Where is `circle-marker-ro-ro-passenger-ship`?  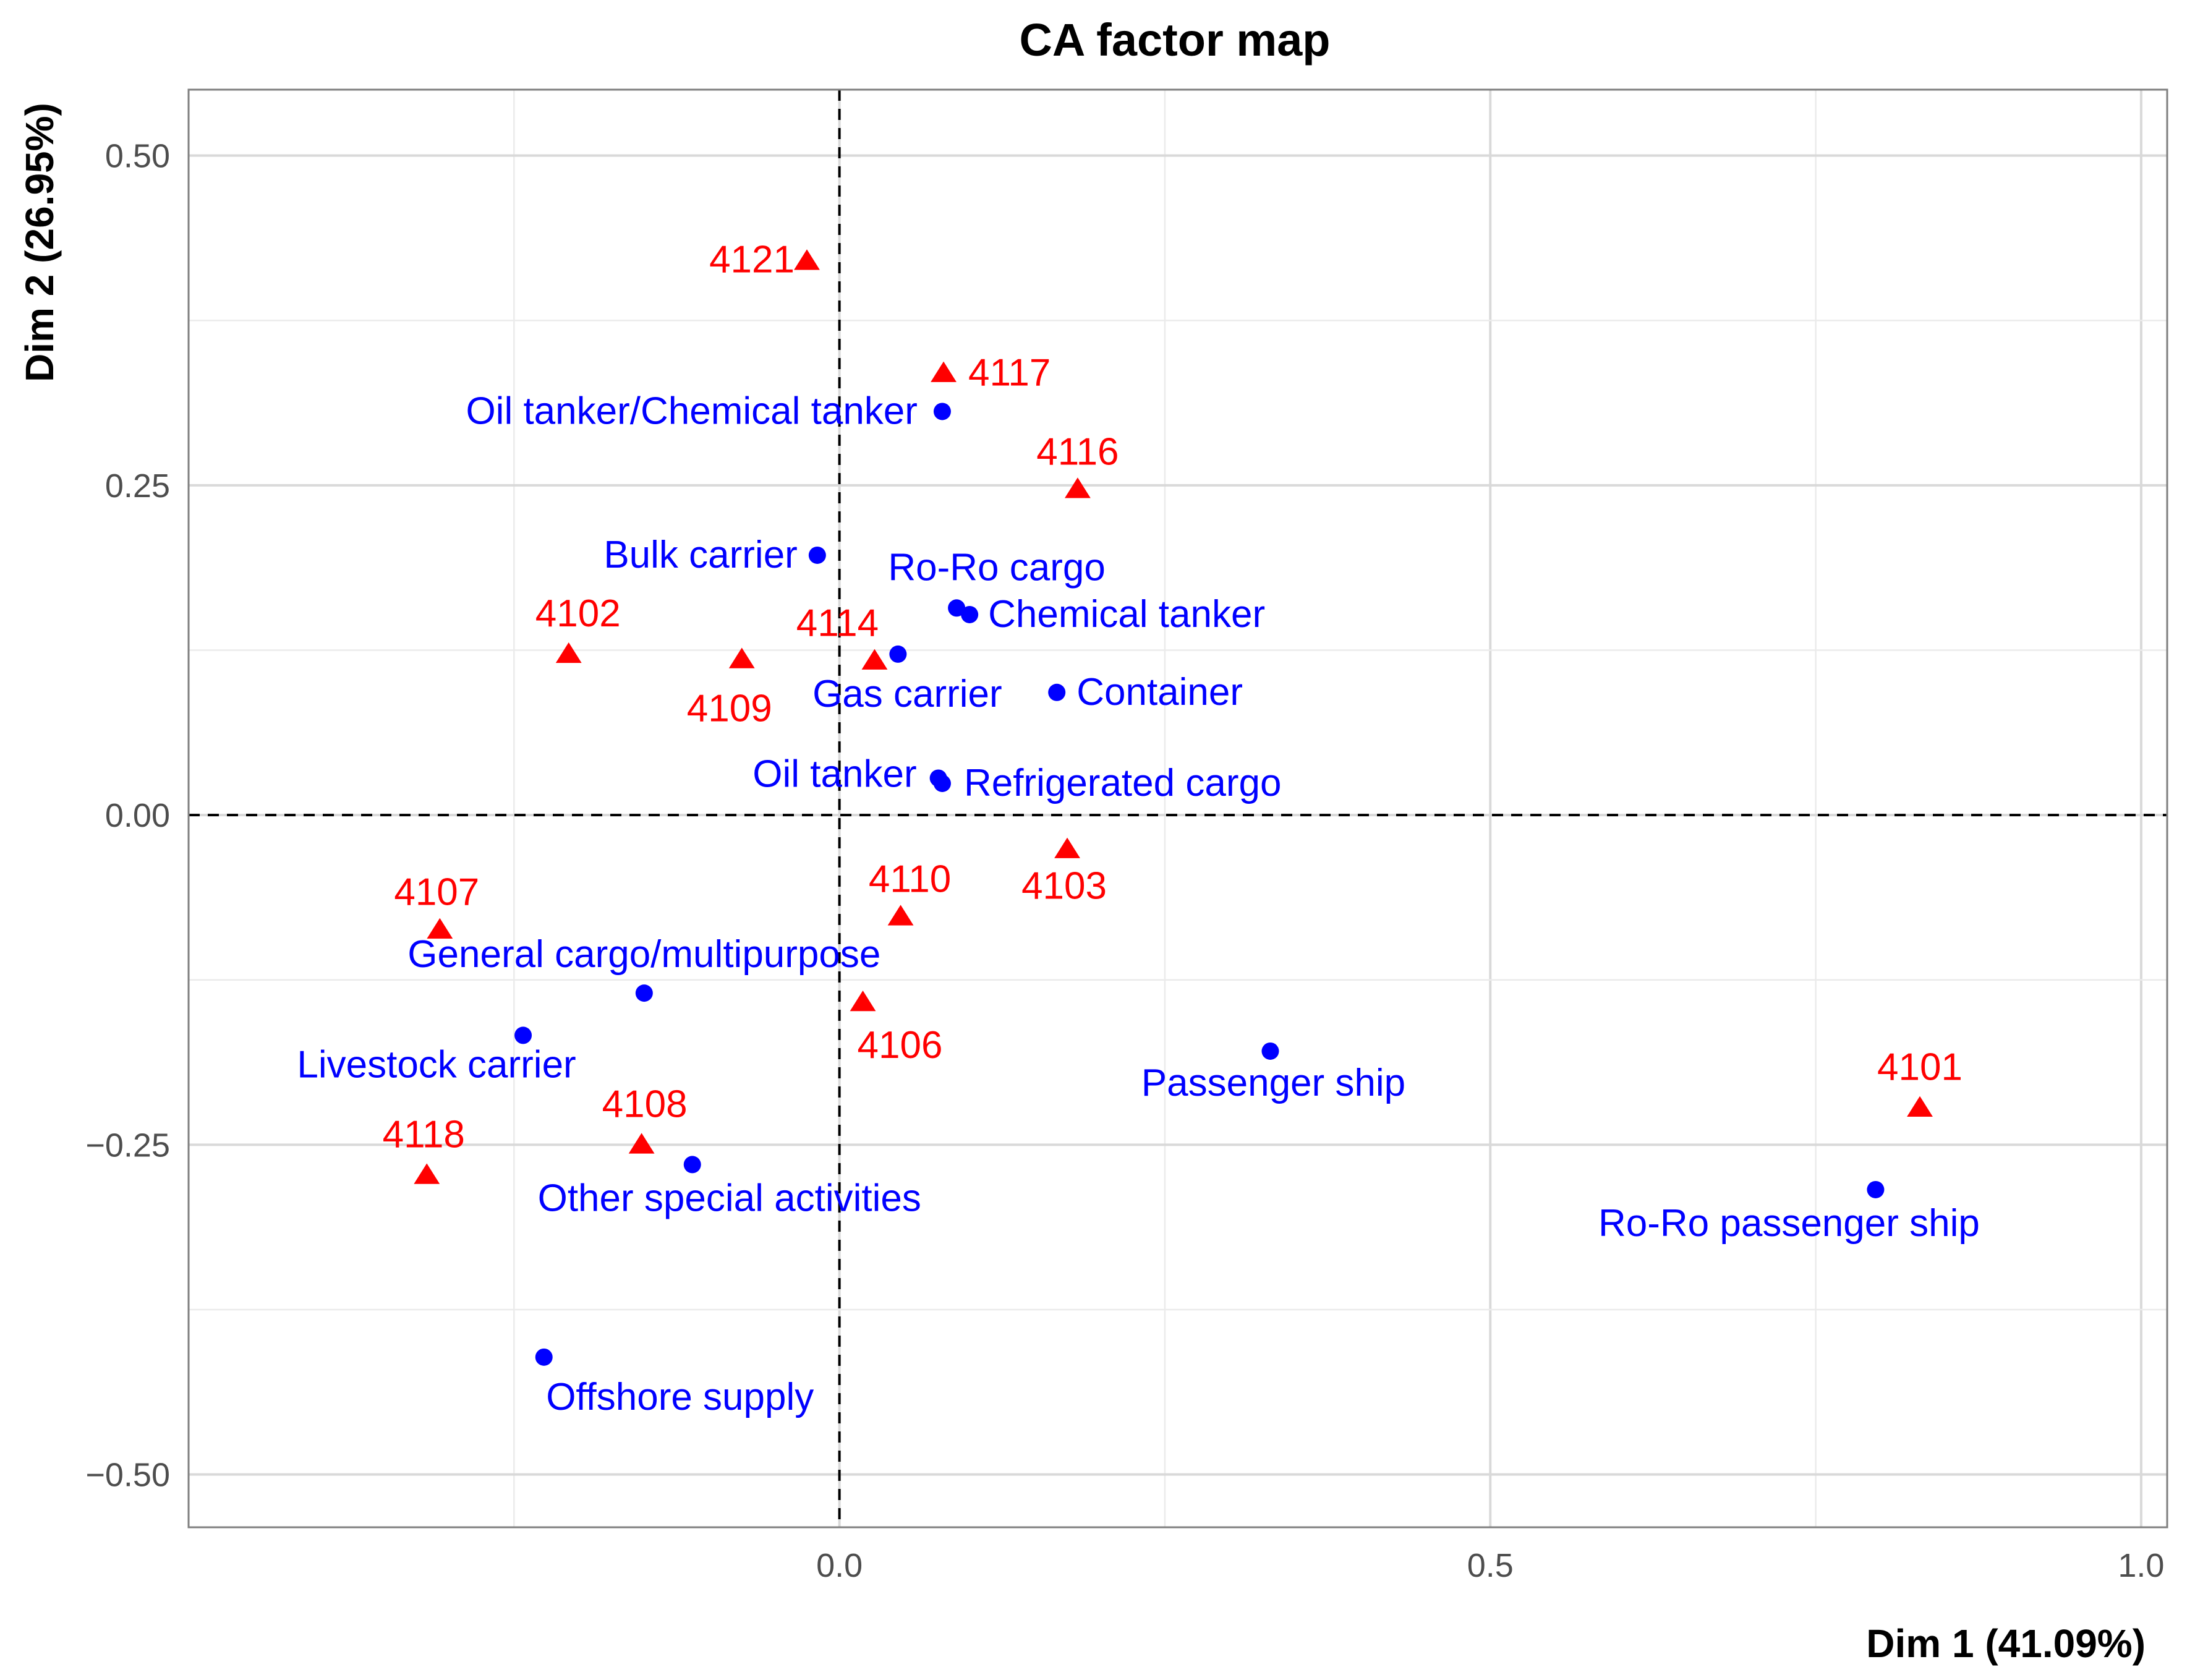 circle-marker-ro-ro-passenger-ship is located at coordinates (1876, 1189).